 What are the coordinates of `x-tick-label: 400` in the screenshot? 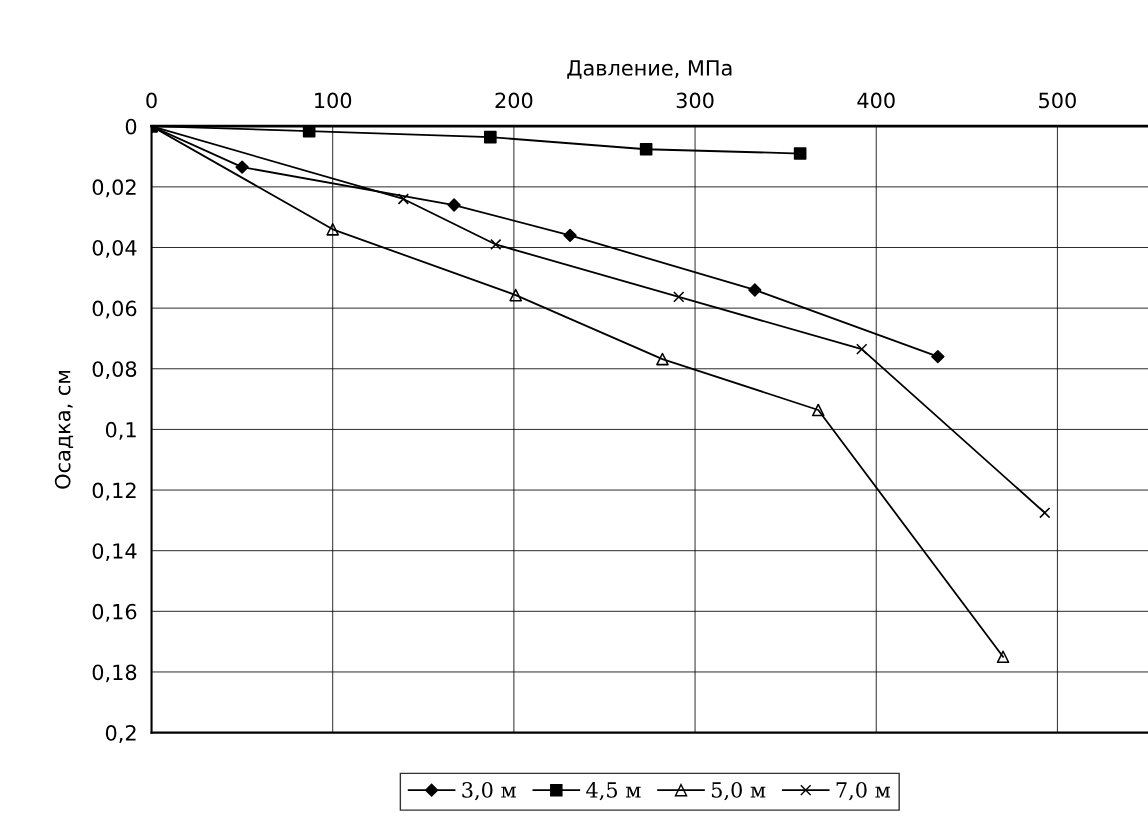 It's located at (876, 100).